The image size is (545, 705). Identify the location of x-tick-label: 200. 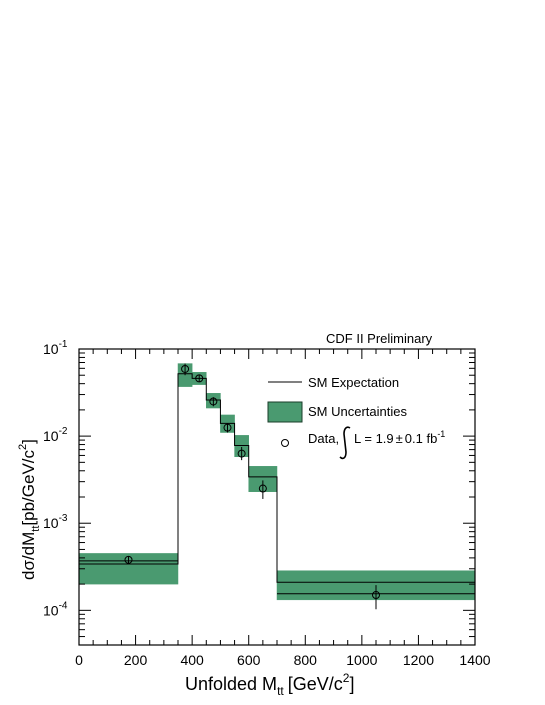
(136, 660).